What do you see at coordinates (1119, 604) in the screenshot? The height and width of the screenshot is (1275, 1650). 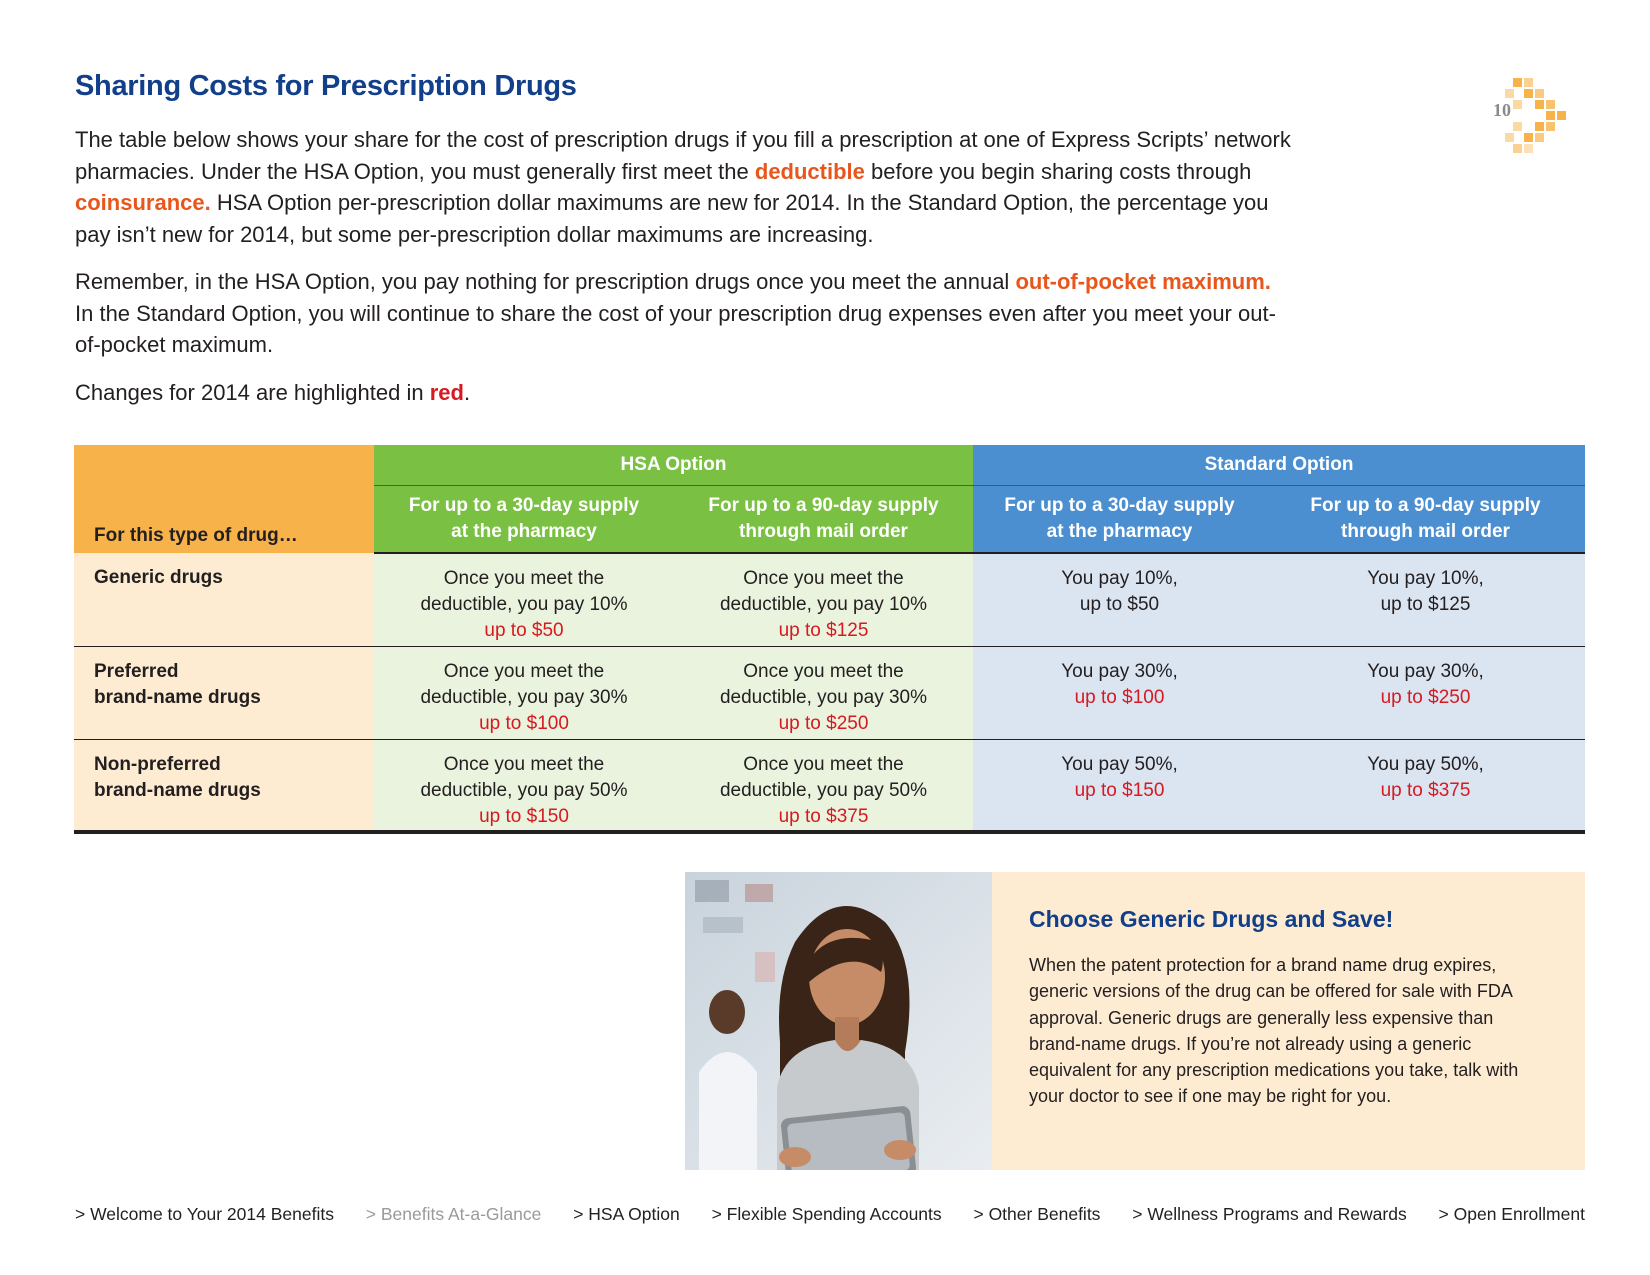 I see `cell-line: up to $50` at bounding box center [1119, 604].